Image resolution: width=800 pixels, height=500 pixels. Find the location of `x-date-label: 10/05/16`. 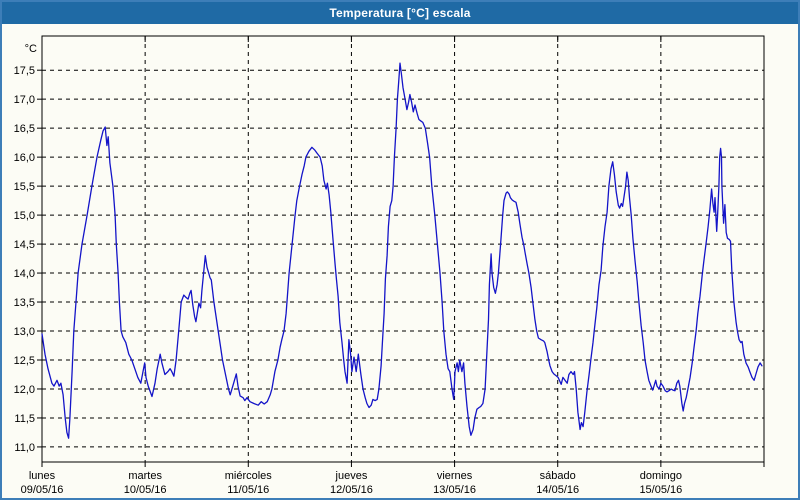

x-date-label: 10/05/16 is located at coordinates (145, 490).